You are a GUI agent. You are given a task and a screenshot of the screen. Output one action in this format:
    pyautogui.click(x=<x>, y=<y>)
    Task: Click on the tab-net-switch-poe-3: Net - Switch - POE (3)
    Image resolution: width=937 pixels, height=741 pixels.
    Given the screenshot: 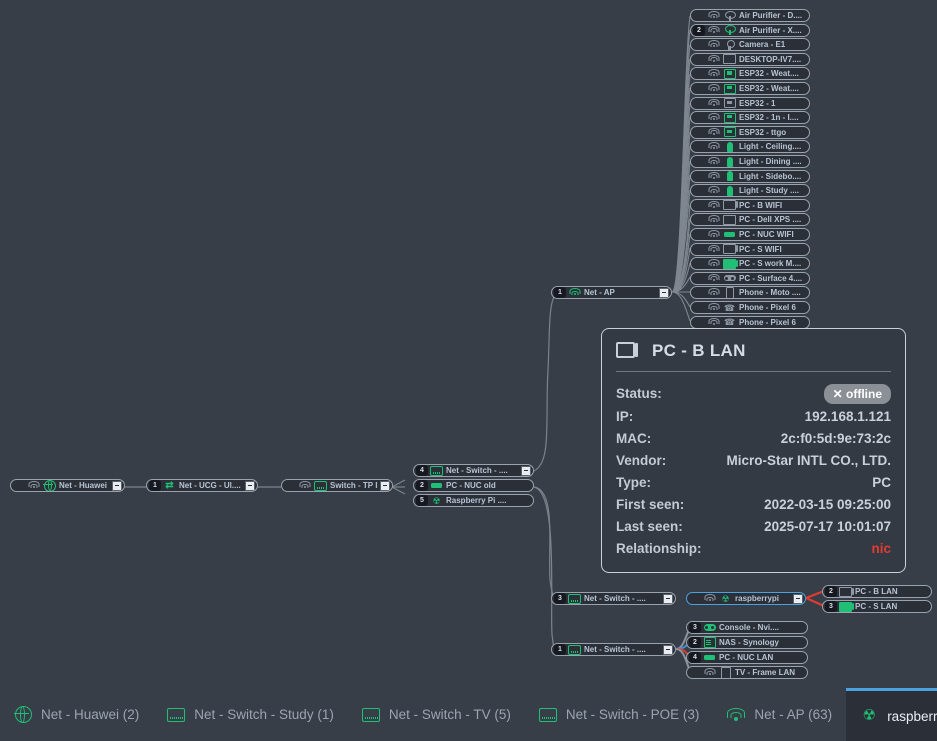 What is the action you would take?
    pyautogui.click(x=619, y=714)
    